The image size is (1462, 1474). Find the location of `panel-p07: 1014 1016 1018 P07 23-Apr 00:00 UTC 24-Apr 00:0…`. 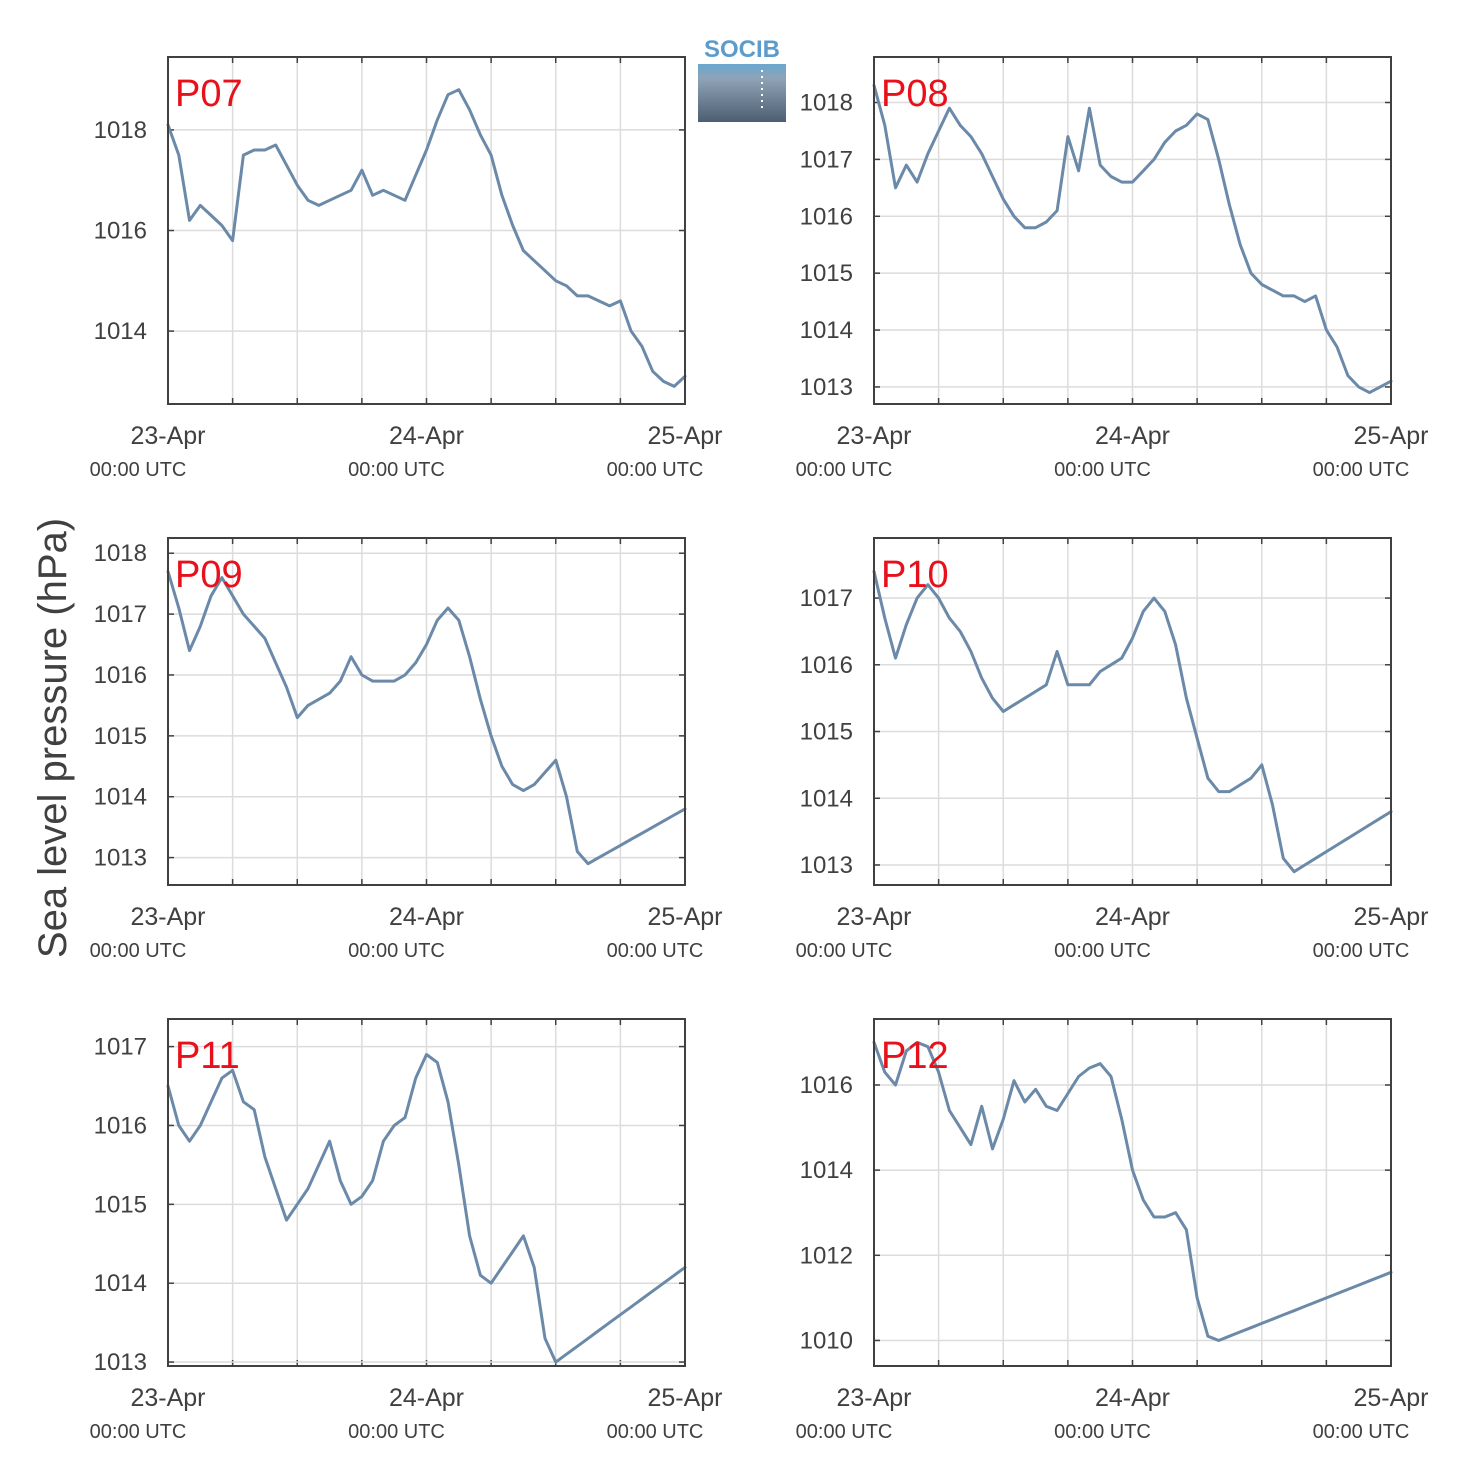

panel-p07: 1014 1016 1018 P07 23-Apr 00:00 UTC 24-Apr 00:0… is located at coordinates (406, 268).